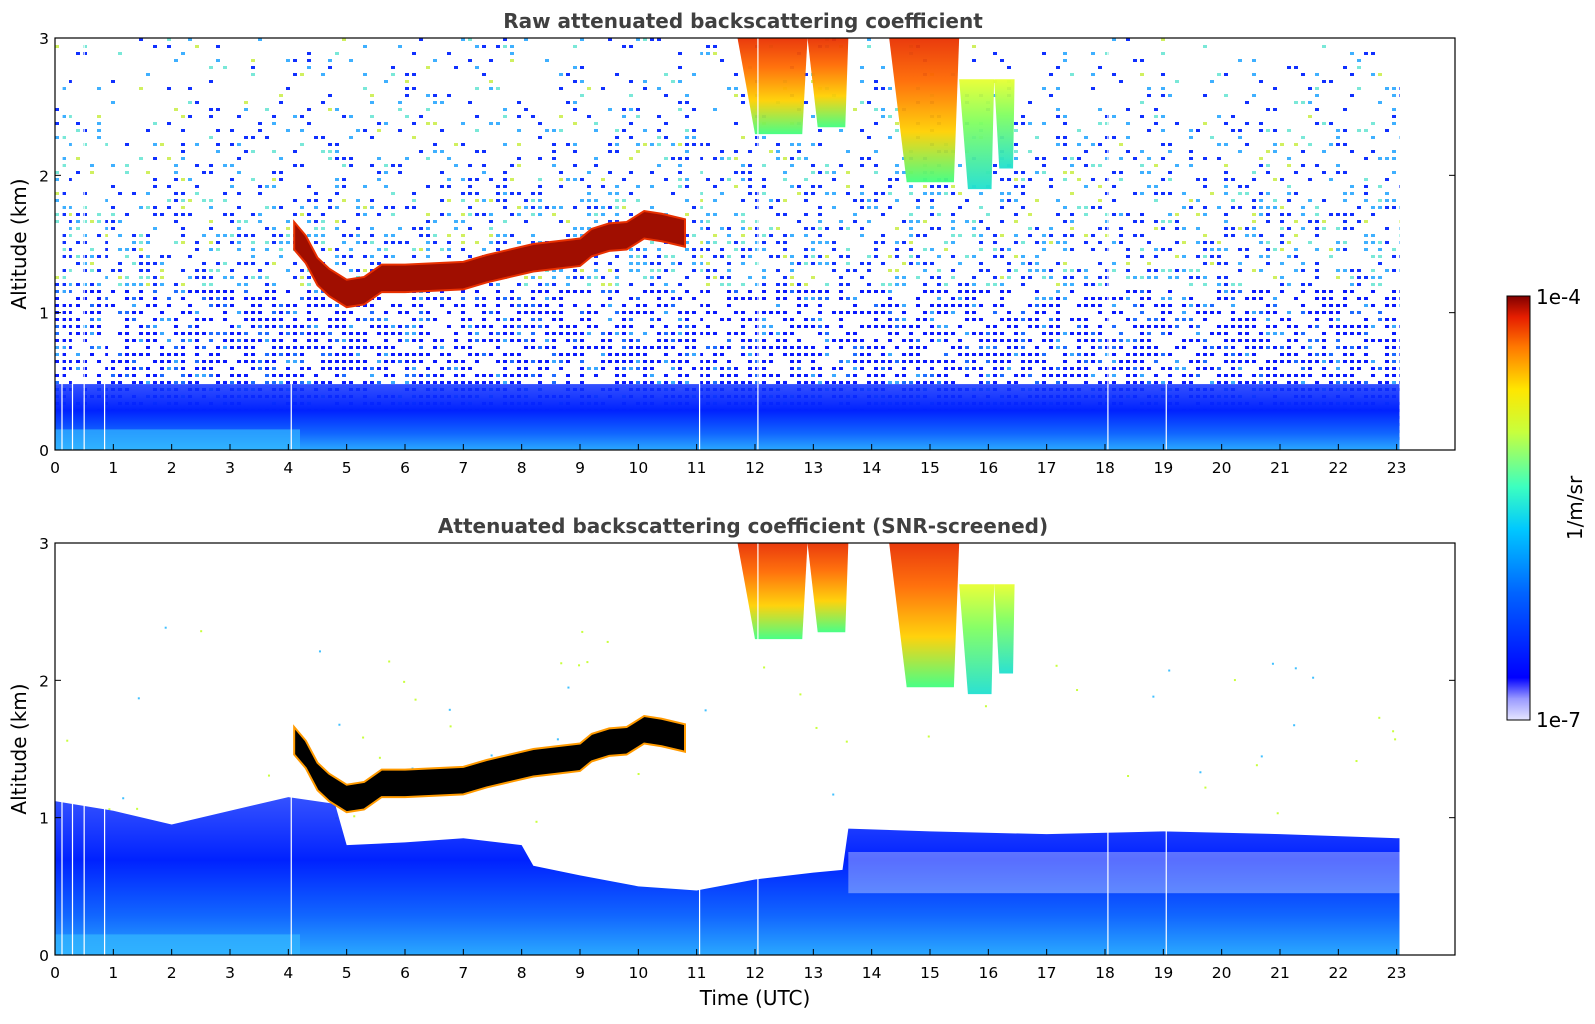 The width and height of the screenshot is (1595, 1024). I want to click on colorbar-unit-label: 1/m/sr, so click(1575, 507).